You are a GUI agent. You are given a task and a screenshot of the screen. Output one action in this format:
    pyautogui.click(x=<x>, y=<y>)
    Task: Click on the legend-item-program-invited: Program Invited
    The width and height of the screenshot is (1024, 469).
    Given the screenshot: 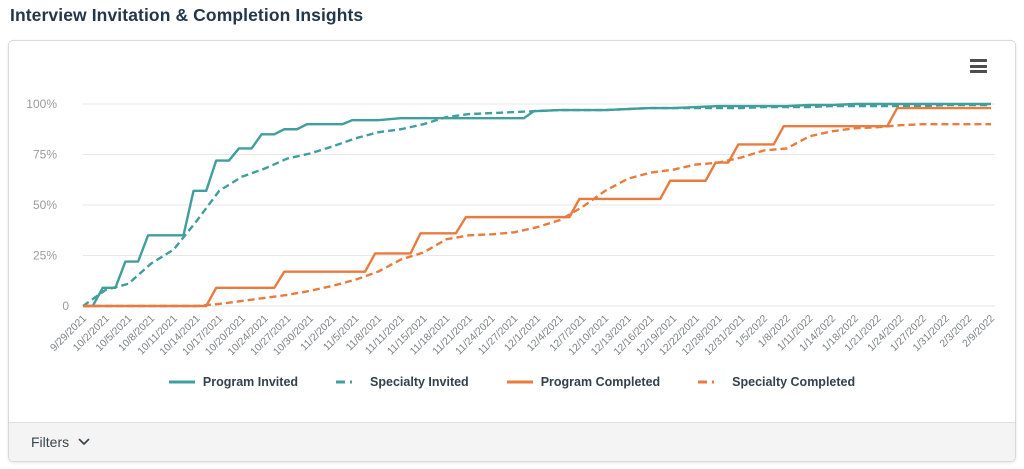 What is the action you would take?
    pyautogui.click(x=233, y=382)
    